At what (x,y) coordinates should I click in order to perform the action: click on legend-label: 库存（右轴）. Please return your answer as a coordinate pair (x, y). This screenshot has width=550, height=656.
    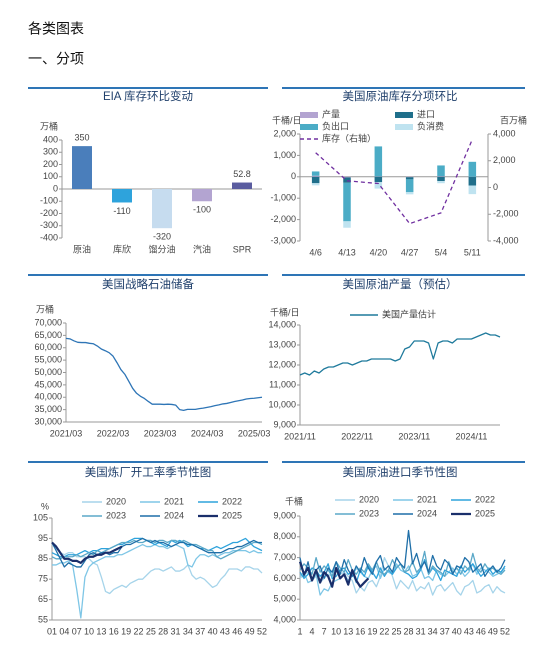
    Looking at the image, I should click on (349, 137).